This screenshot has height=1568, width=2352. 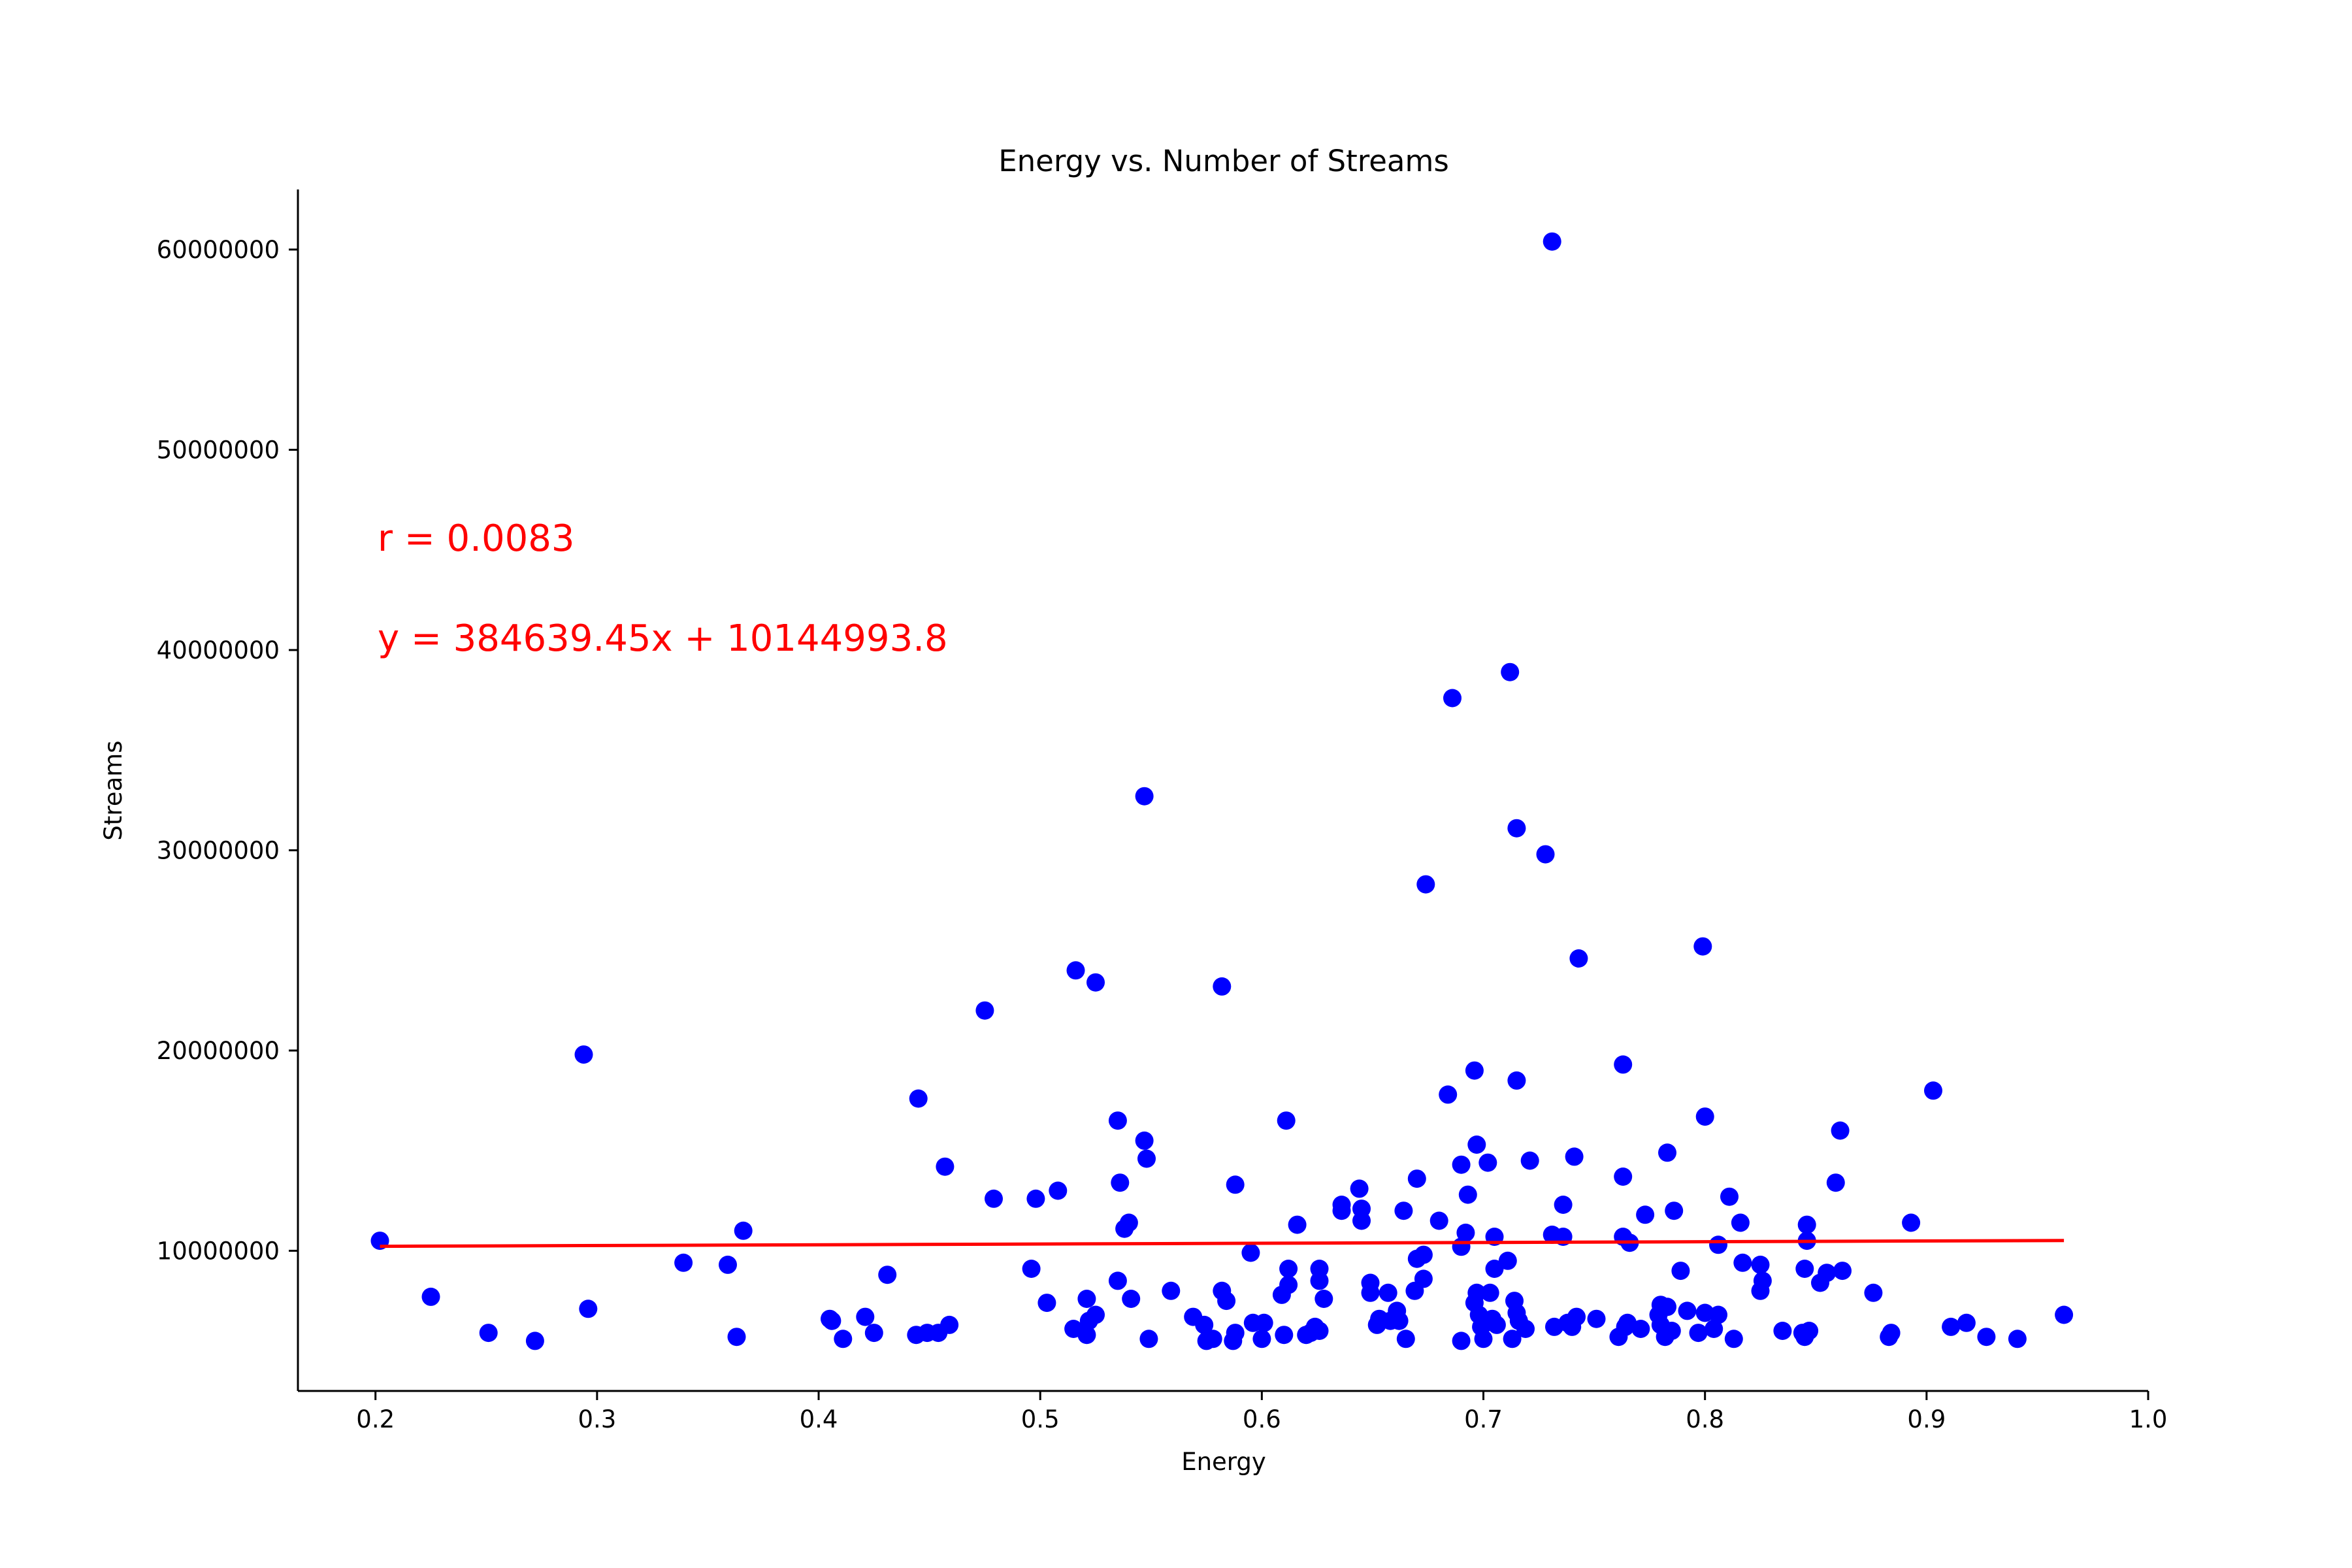 What do you see at coordinates (819, 1419) in the screenshot?
I see `x-tick-label: 0.4` at bounding box center [819, 1419].